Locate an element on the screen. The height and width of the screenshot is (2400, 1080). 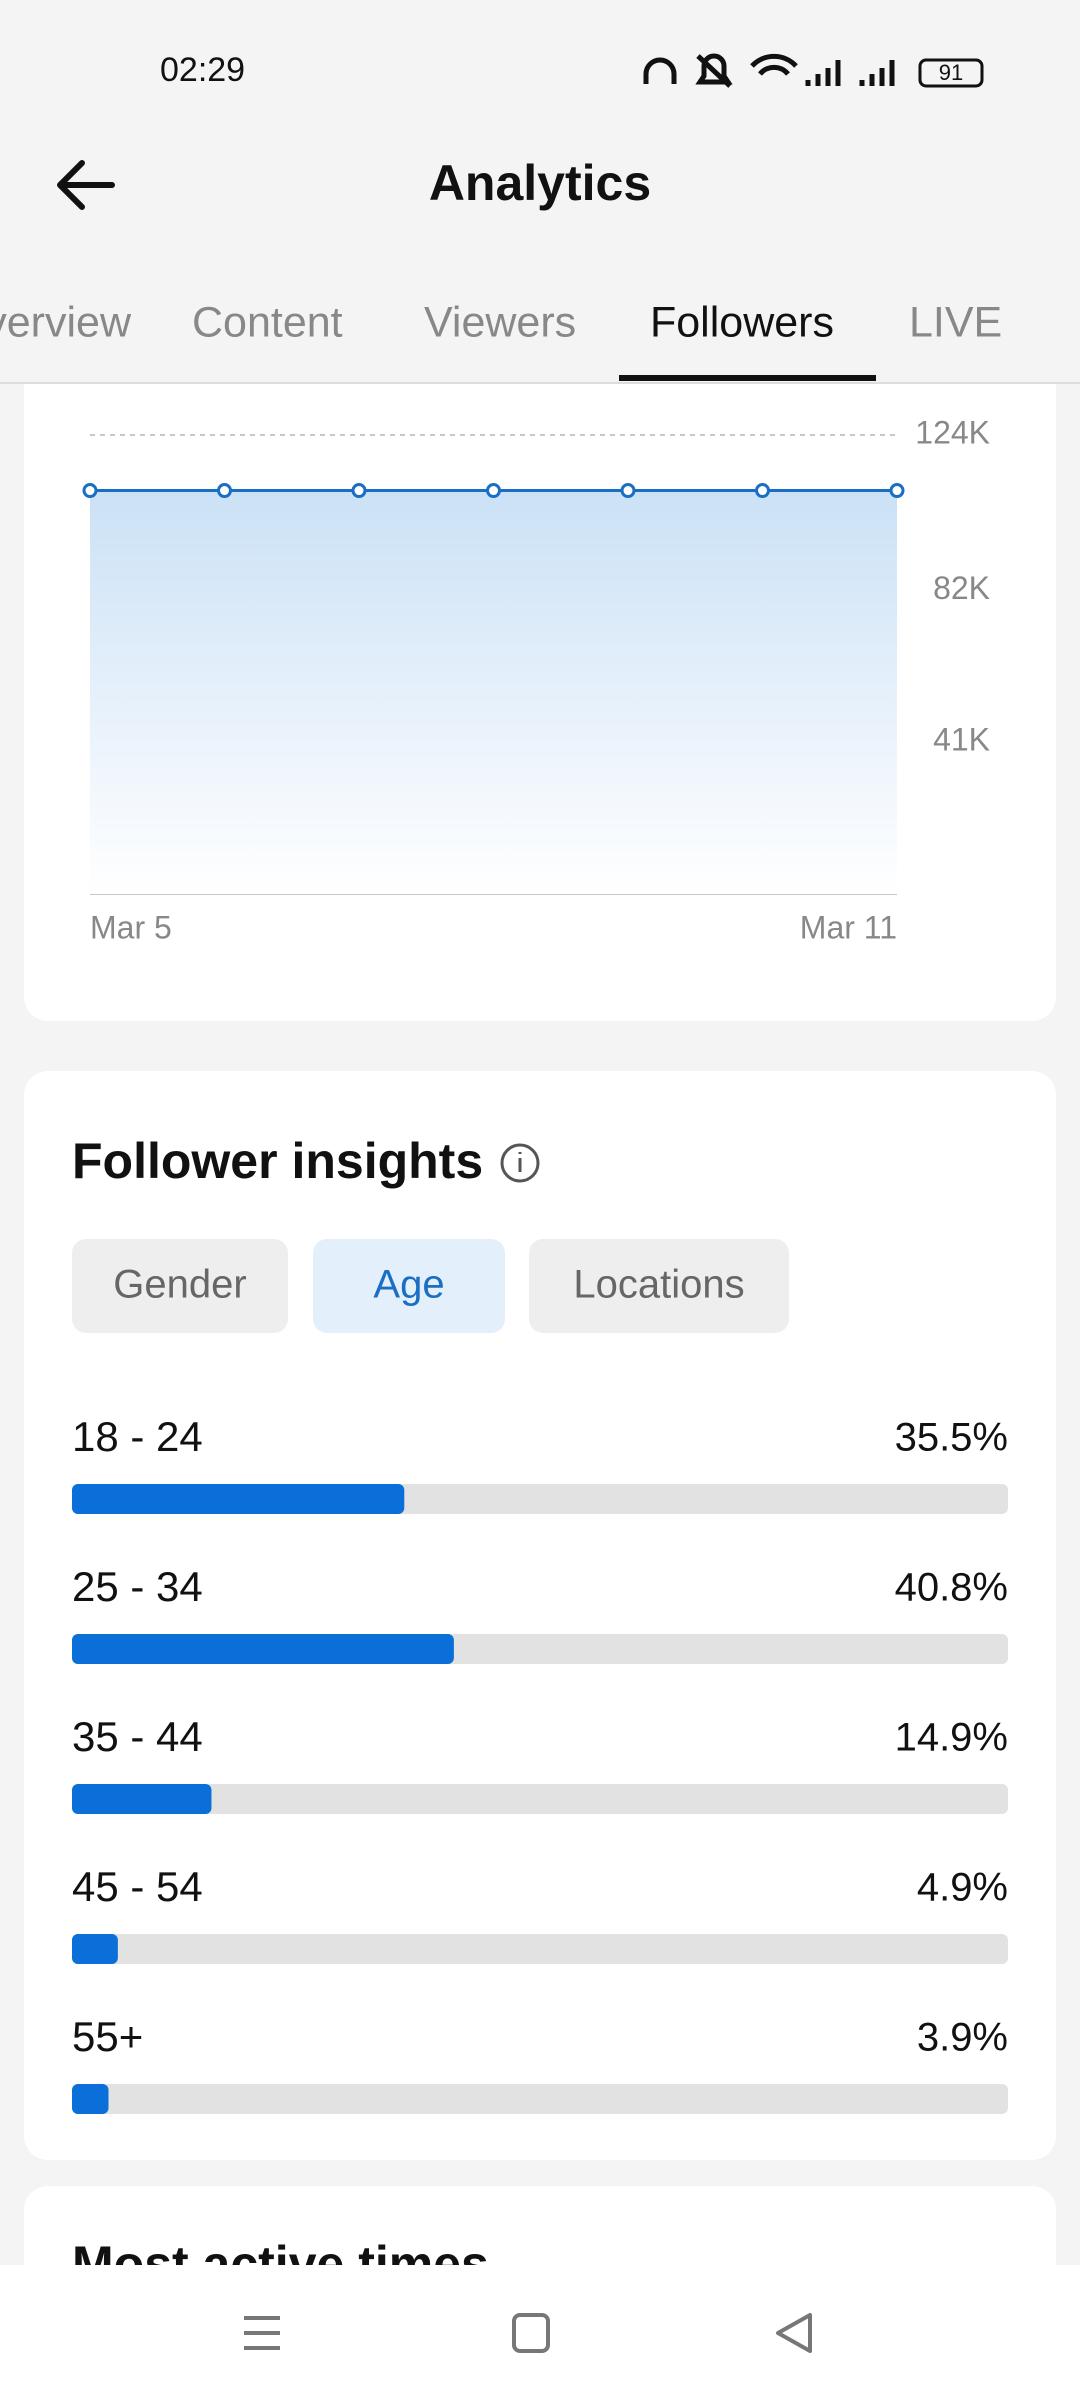
info-icon is located at coordinates (520, 1163).